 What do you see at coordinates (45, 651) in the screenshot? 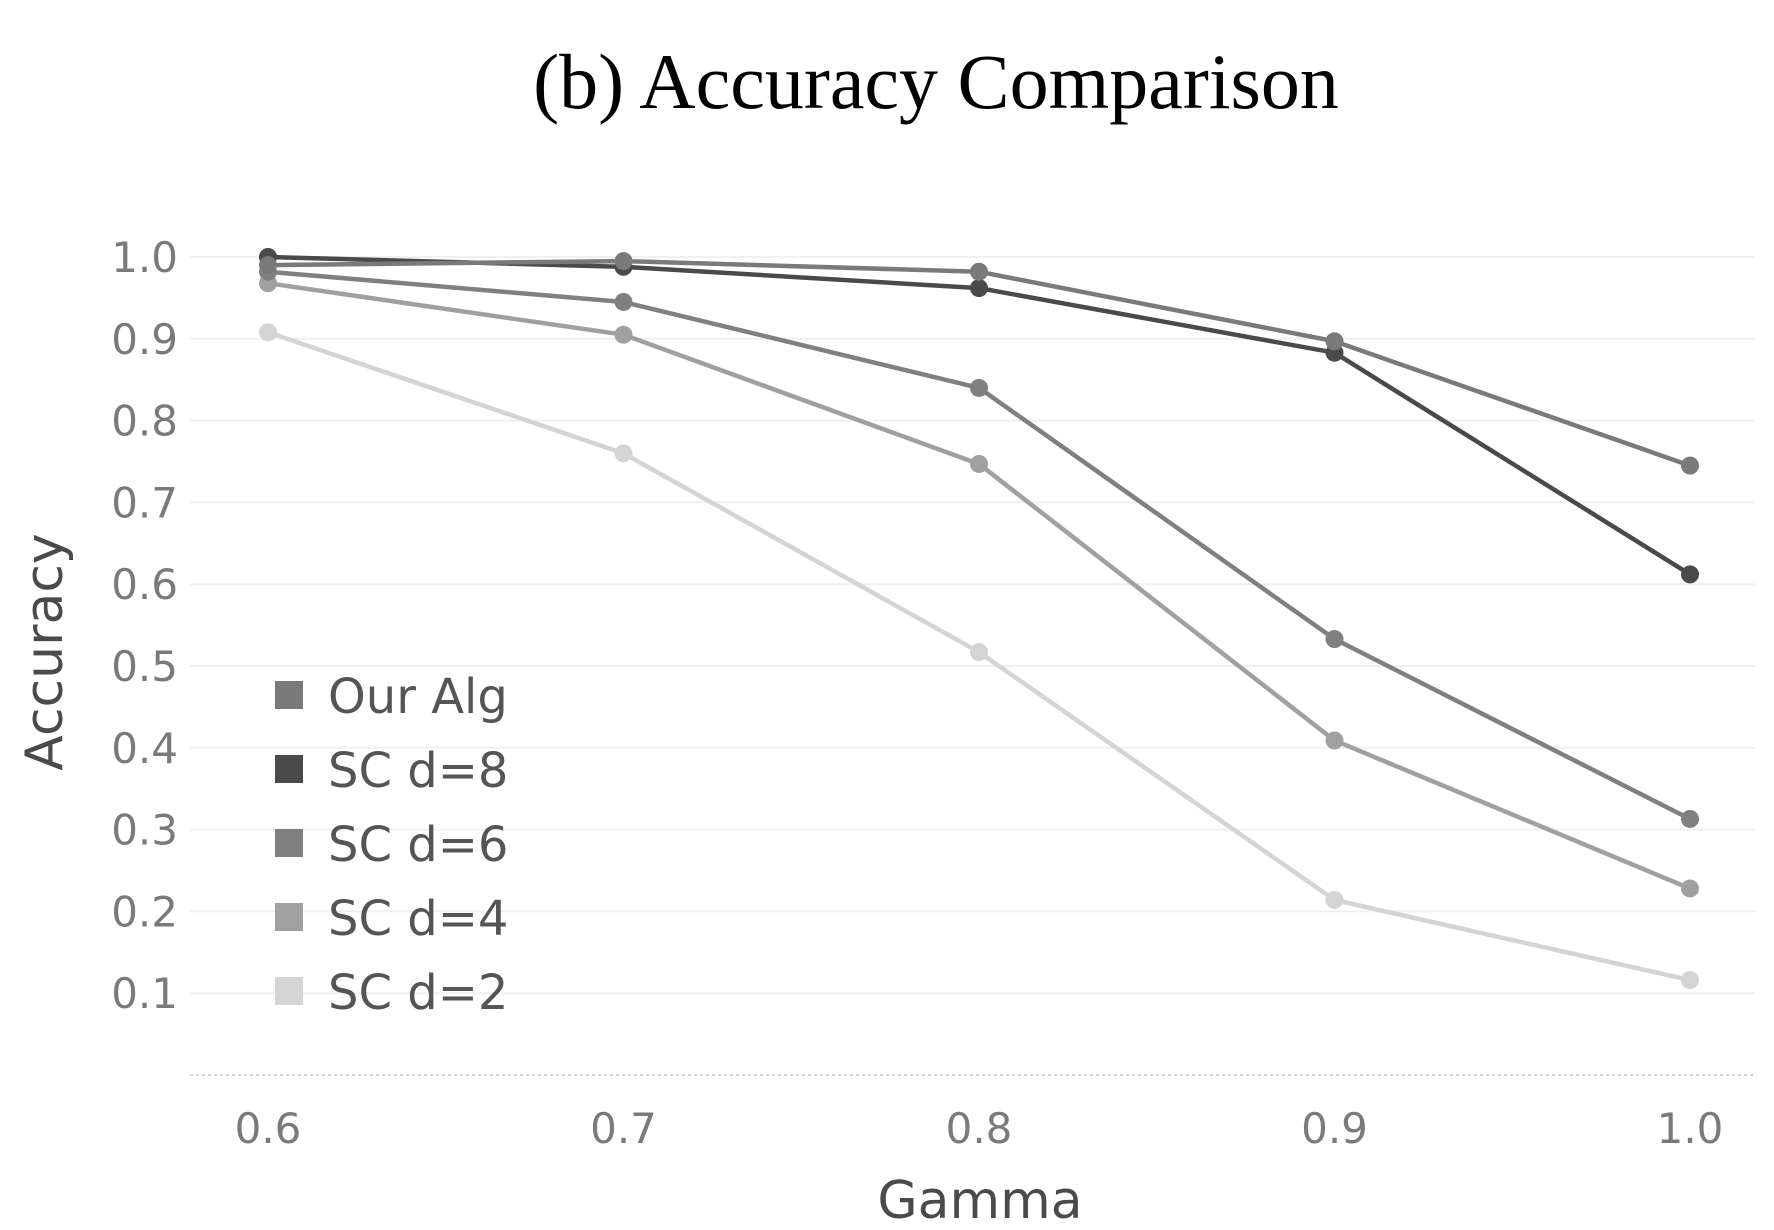
I see `y-axis-title: Accuracy` at bounding box center [45, 651].